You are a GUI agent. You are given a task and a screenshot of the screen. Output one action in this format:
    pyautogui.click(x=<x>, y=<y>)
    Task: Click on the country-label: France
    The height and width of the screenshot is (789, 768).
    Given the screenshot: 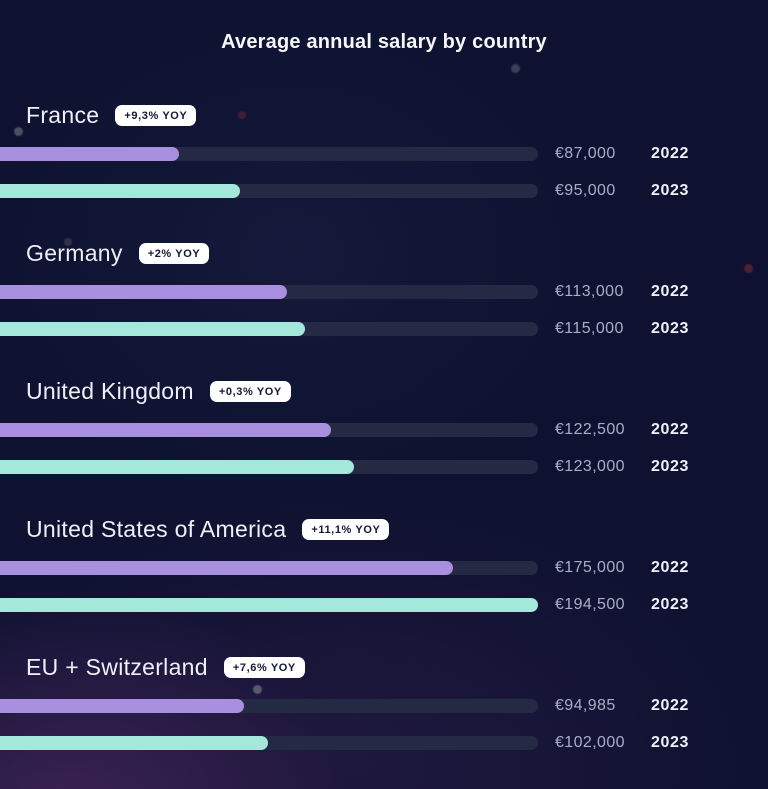 What is the action you would take?
    pyautogui.click(x=63, y=114)
    